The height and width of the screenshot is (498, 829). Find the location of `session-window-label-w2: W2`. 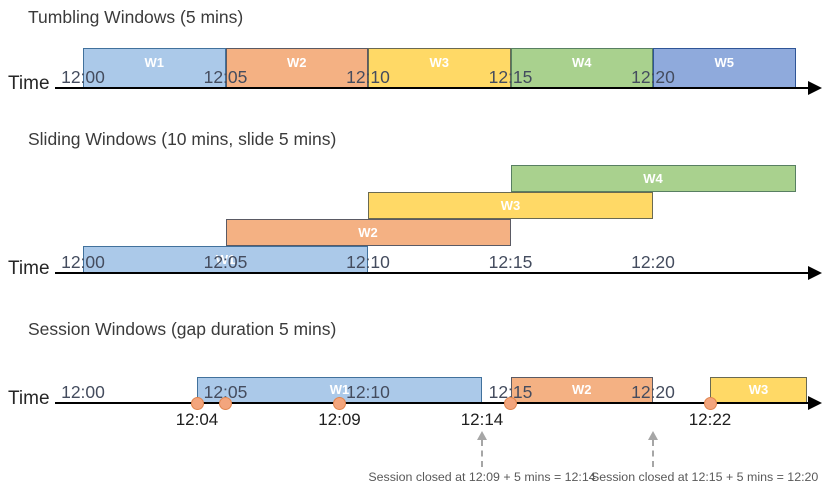

session-window-label-w2: W2 is located at coordinates (582, 389).